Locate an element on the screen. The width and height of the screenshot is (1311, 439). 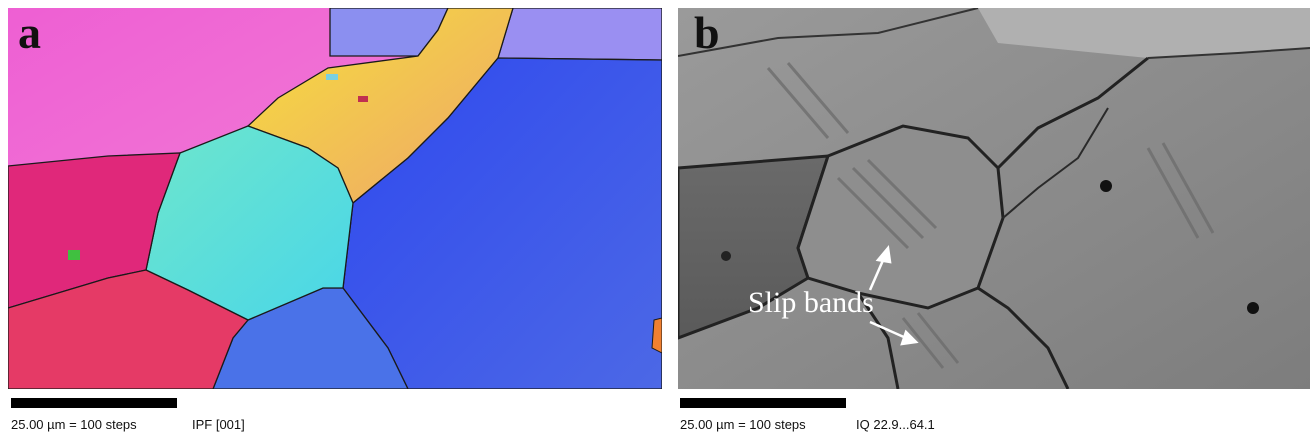
scale-text-a: 25.00 µm = 100 steps is located at coordinates (74, 424).